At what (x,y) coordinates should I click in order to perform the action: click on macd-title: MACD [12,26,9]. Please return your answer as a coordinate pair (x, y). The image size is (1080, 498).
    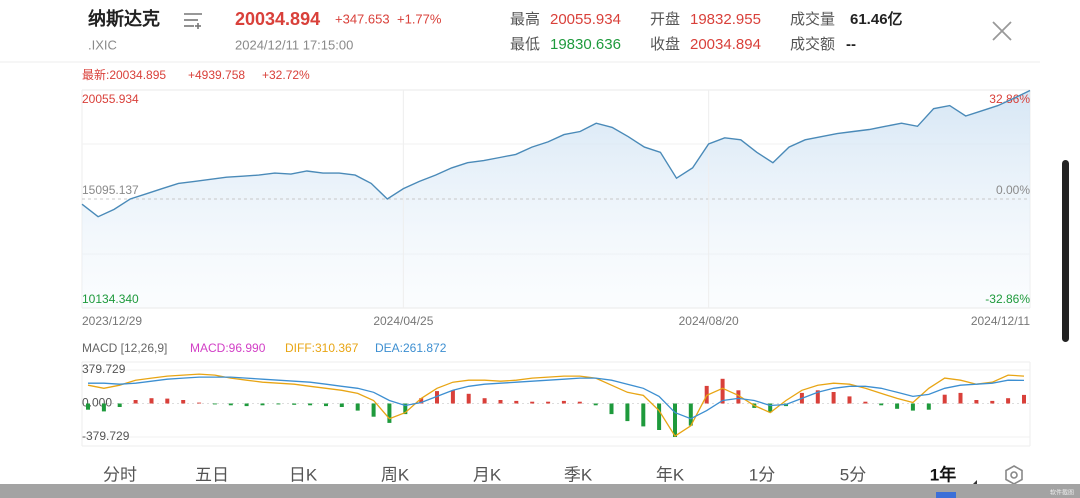
    Looking at the image, I should click on (124, 348).